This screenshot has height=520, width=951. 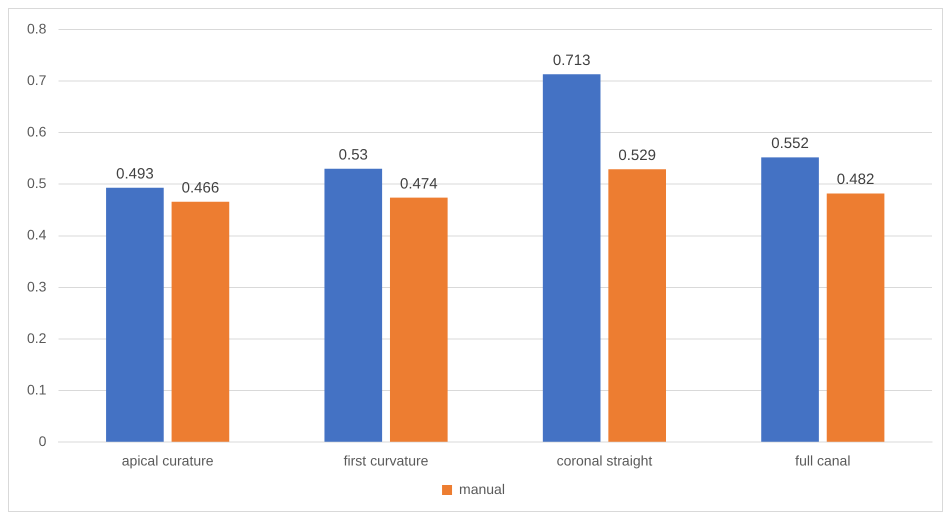 I want to click on data-label: 0.713, so click(x=571, y=60).